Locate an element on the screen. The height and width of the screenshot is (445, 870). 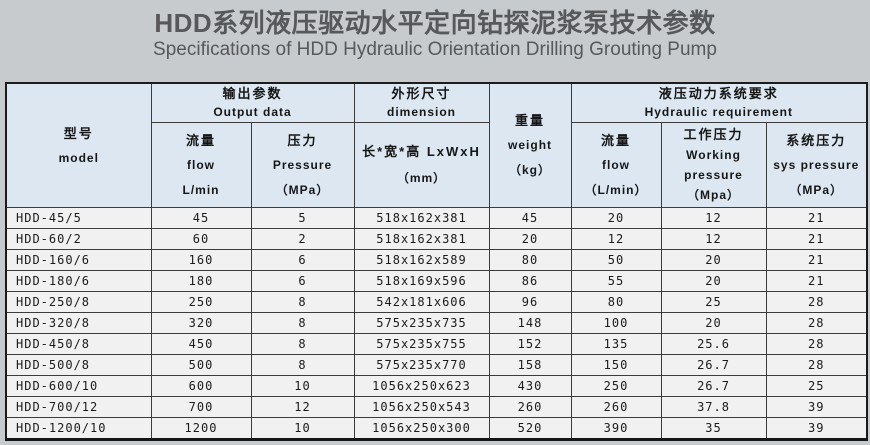
value-cell: 1056x250x543 is located at coordinates (421, 407).